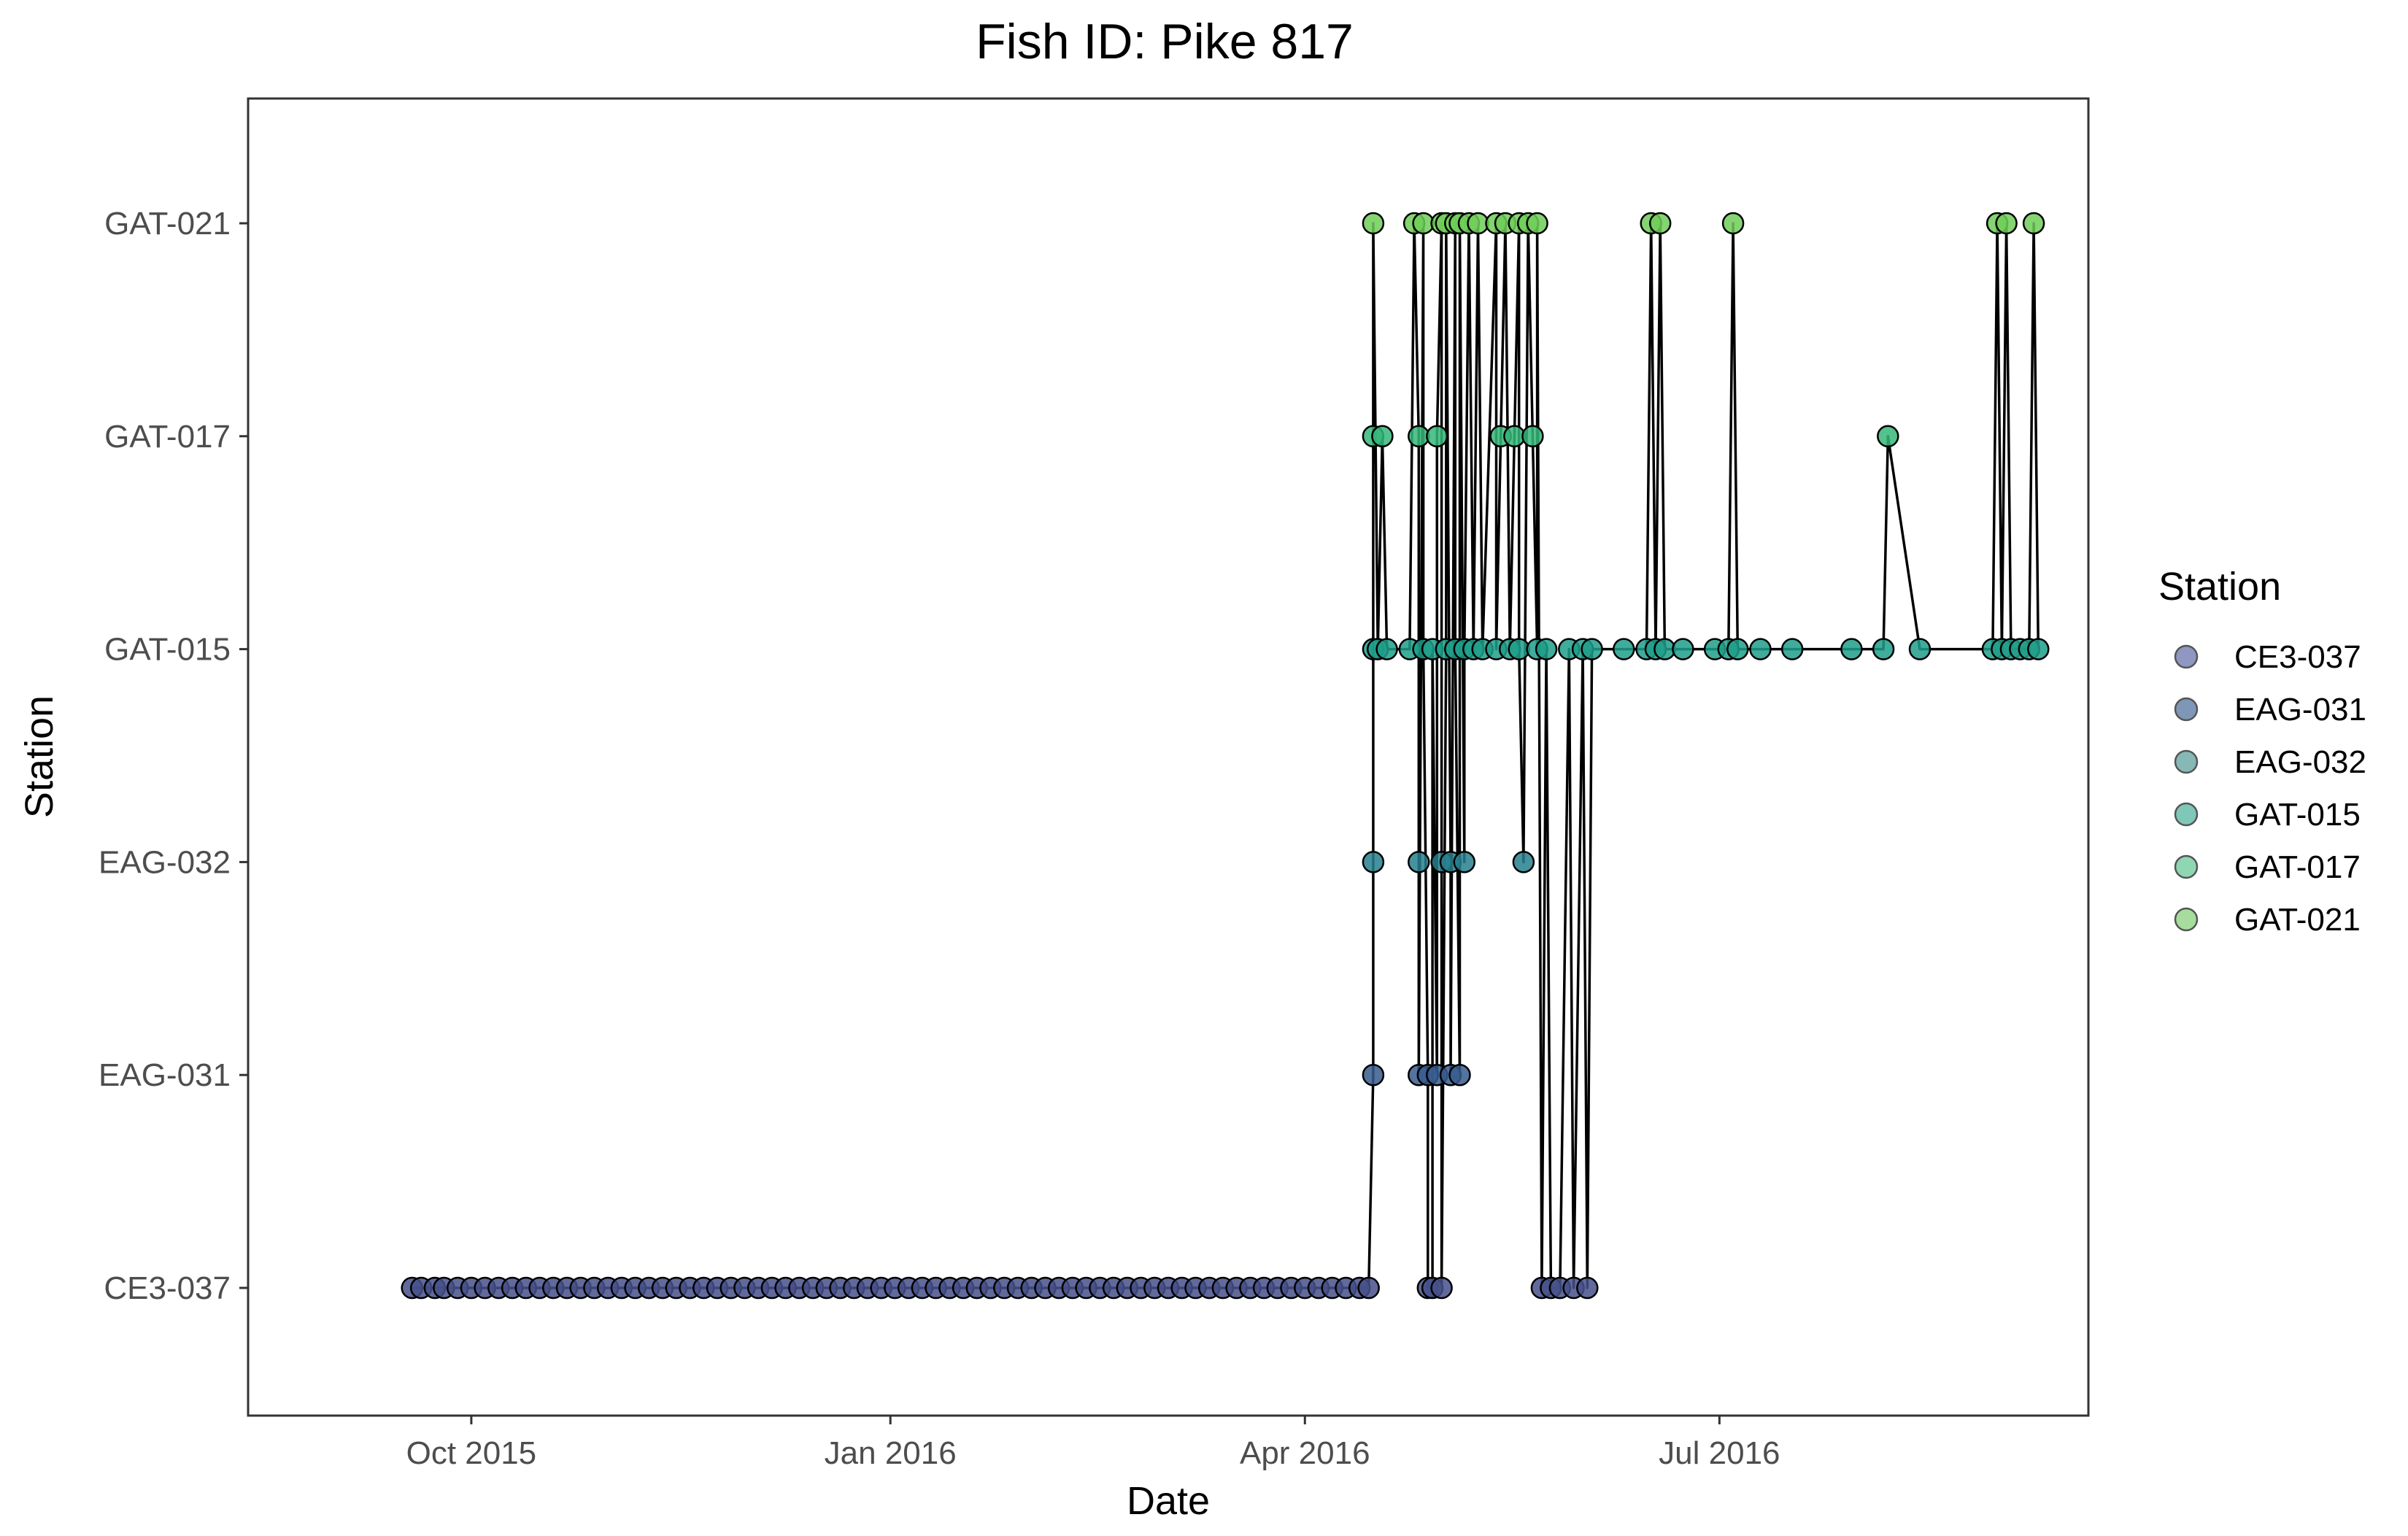 This screenshot has width=2408, height=1536. What do you see at coordinates (167, 224) in the screenshot?
I see `y-tick-label: GAT-021` at bounding box center [167, 224].